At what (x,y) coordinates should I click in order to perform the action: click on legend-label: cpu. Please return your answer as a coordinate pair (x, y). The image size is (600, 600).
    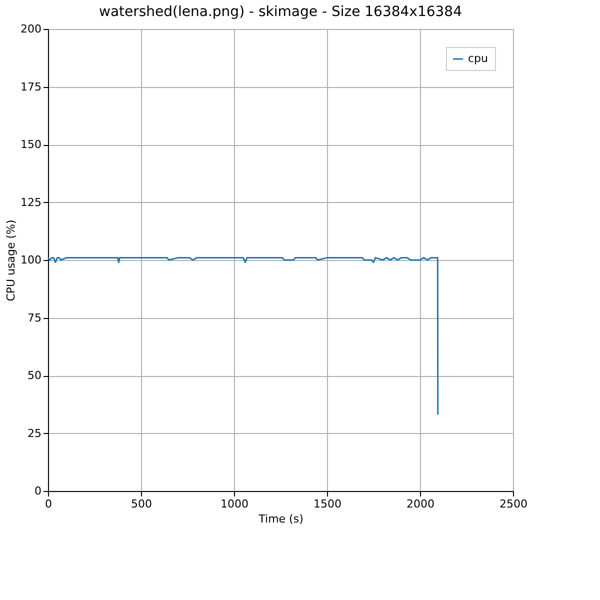
    Looking at the image, I should click on (478, 58).